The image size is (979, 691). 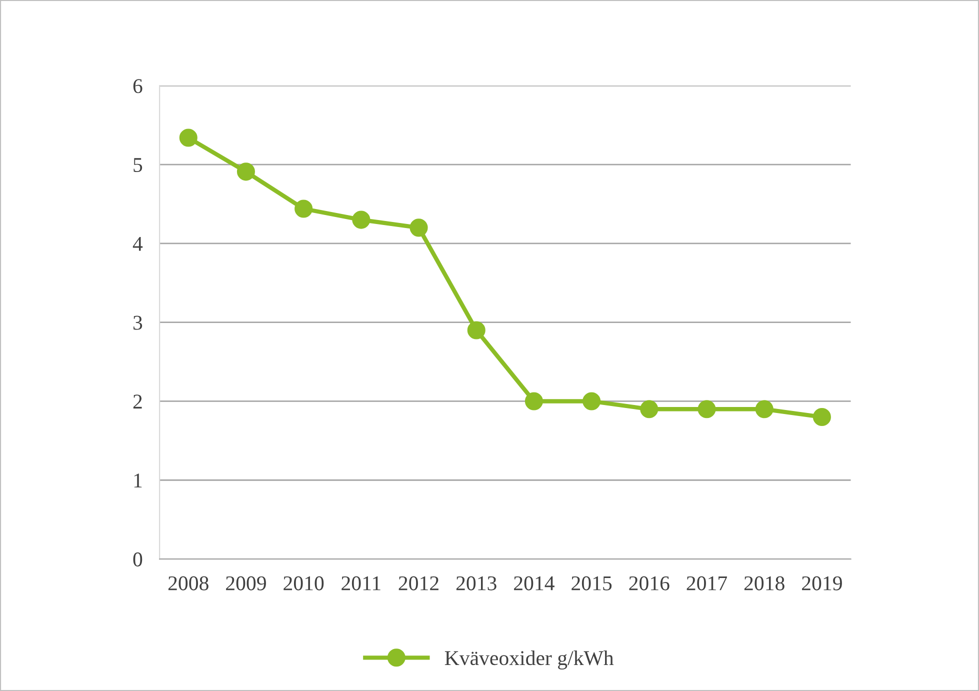 What do you see at coordinates (138, 481) in the screenshot?
I see `y-tick-label: 1` at bounding box center [138, 481].